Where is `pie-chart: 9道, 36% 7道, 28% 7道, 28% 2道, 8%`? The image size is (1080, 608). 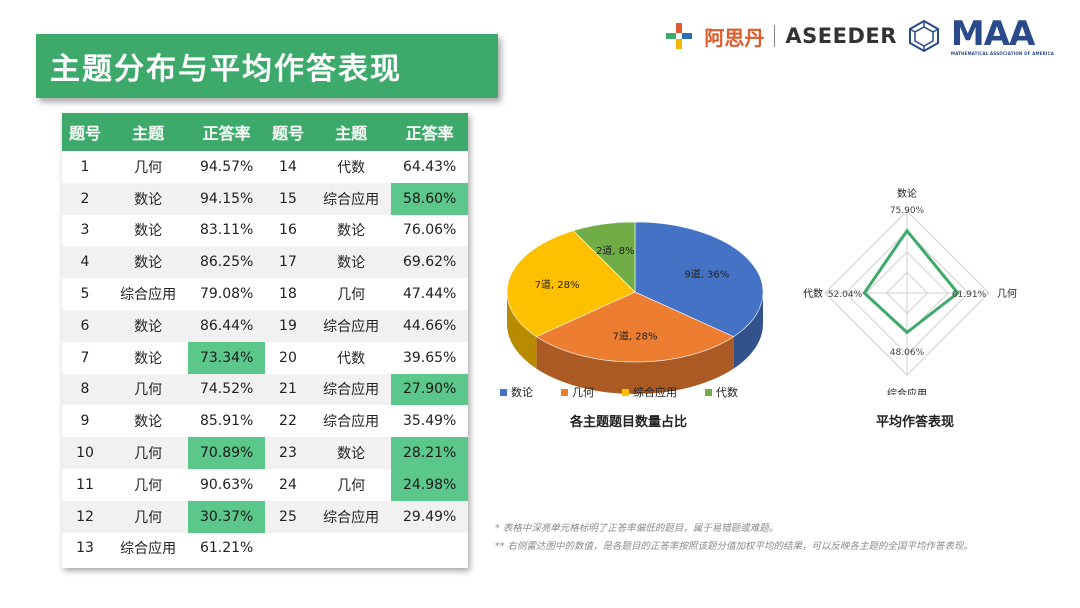
pie-chart: 9道, 36% 7道, 28% 7道, 28% 2道, 8% is located at coordinates (635, 307).